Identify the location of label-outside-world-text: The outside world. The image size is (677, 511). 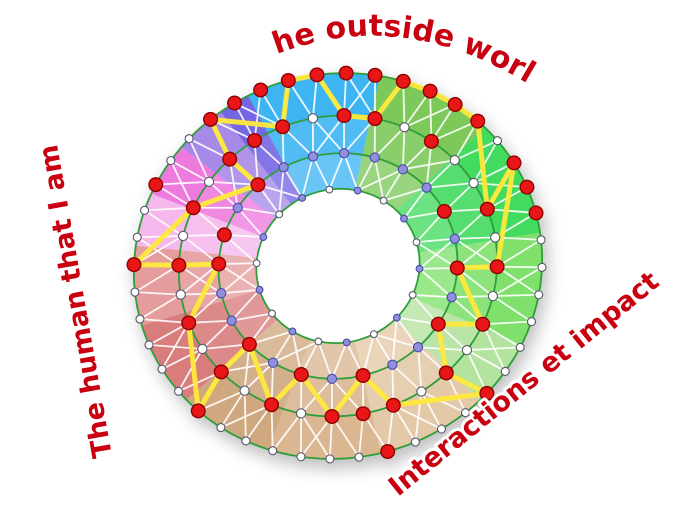
(272, 46).